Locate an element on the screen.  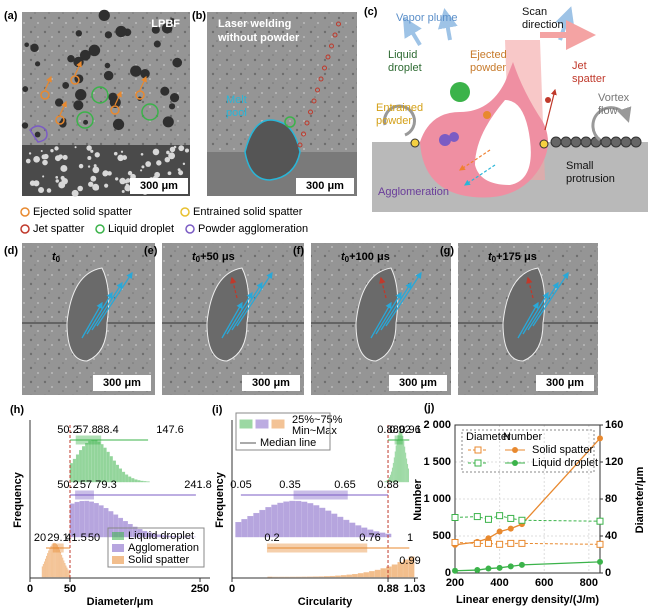
legend-label: Agglomeration is located at coordinates (163, 548).